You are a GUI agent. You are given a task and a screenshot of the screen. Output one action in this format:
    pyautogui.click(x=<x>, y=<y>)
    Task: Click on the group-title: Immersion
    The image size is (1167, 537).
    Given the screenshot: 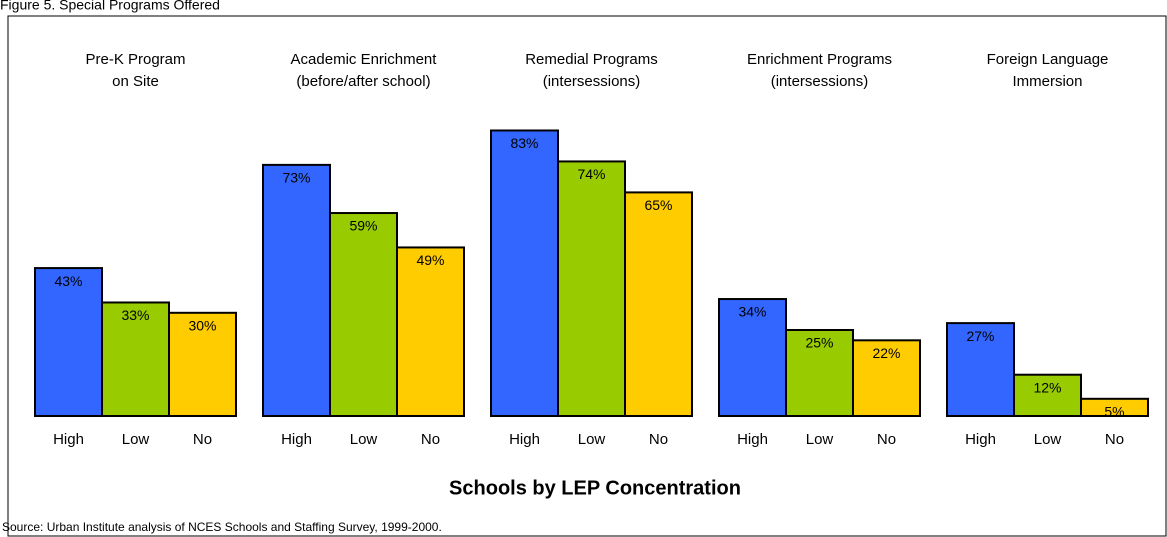 What is the action you would take?
    pyautogui.click(x=1047, y=81)
    